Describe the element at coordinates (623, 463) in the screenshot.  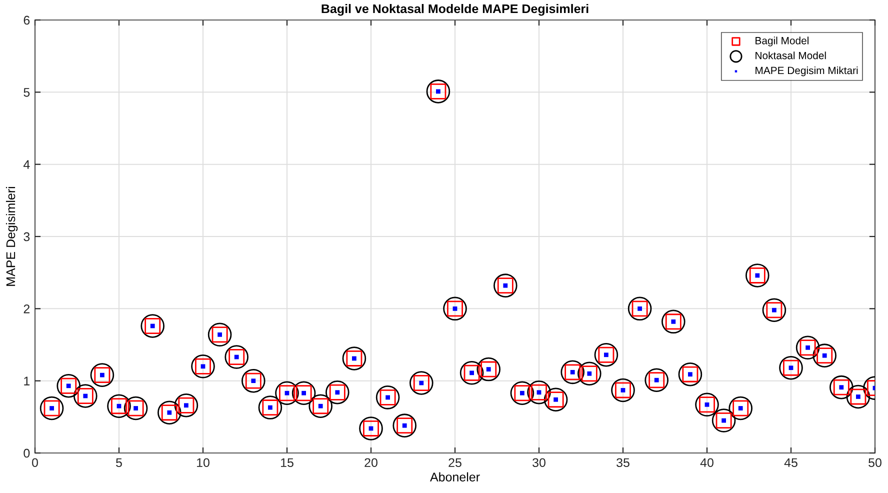
I see `x-tick-label: 35` at that location.